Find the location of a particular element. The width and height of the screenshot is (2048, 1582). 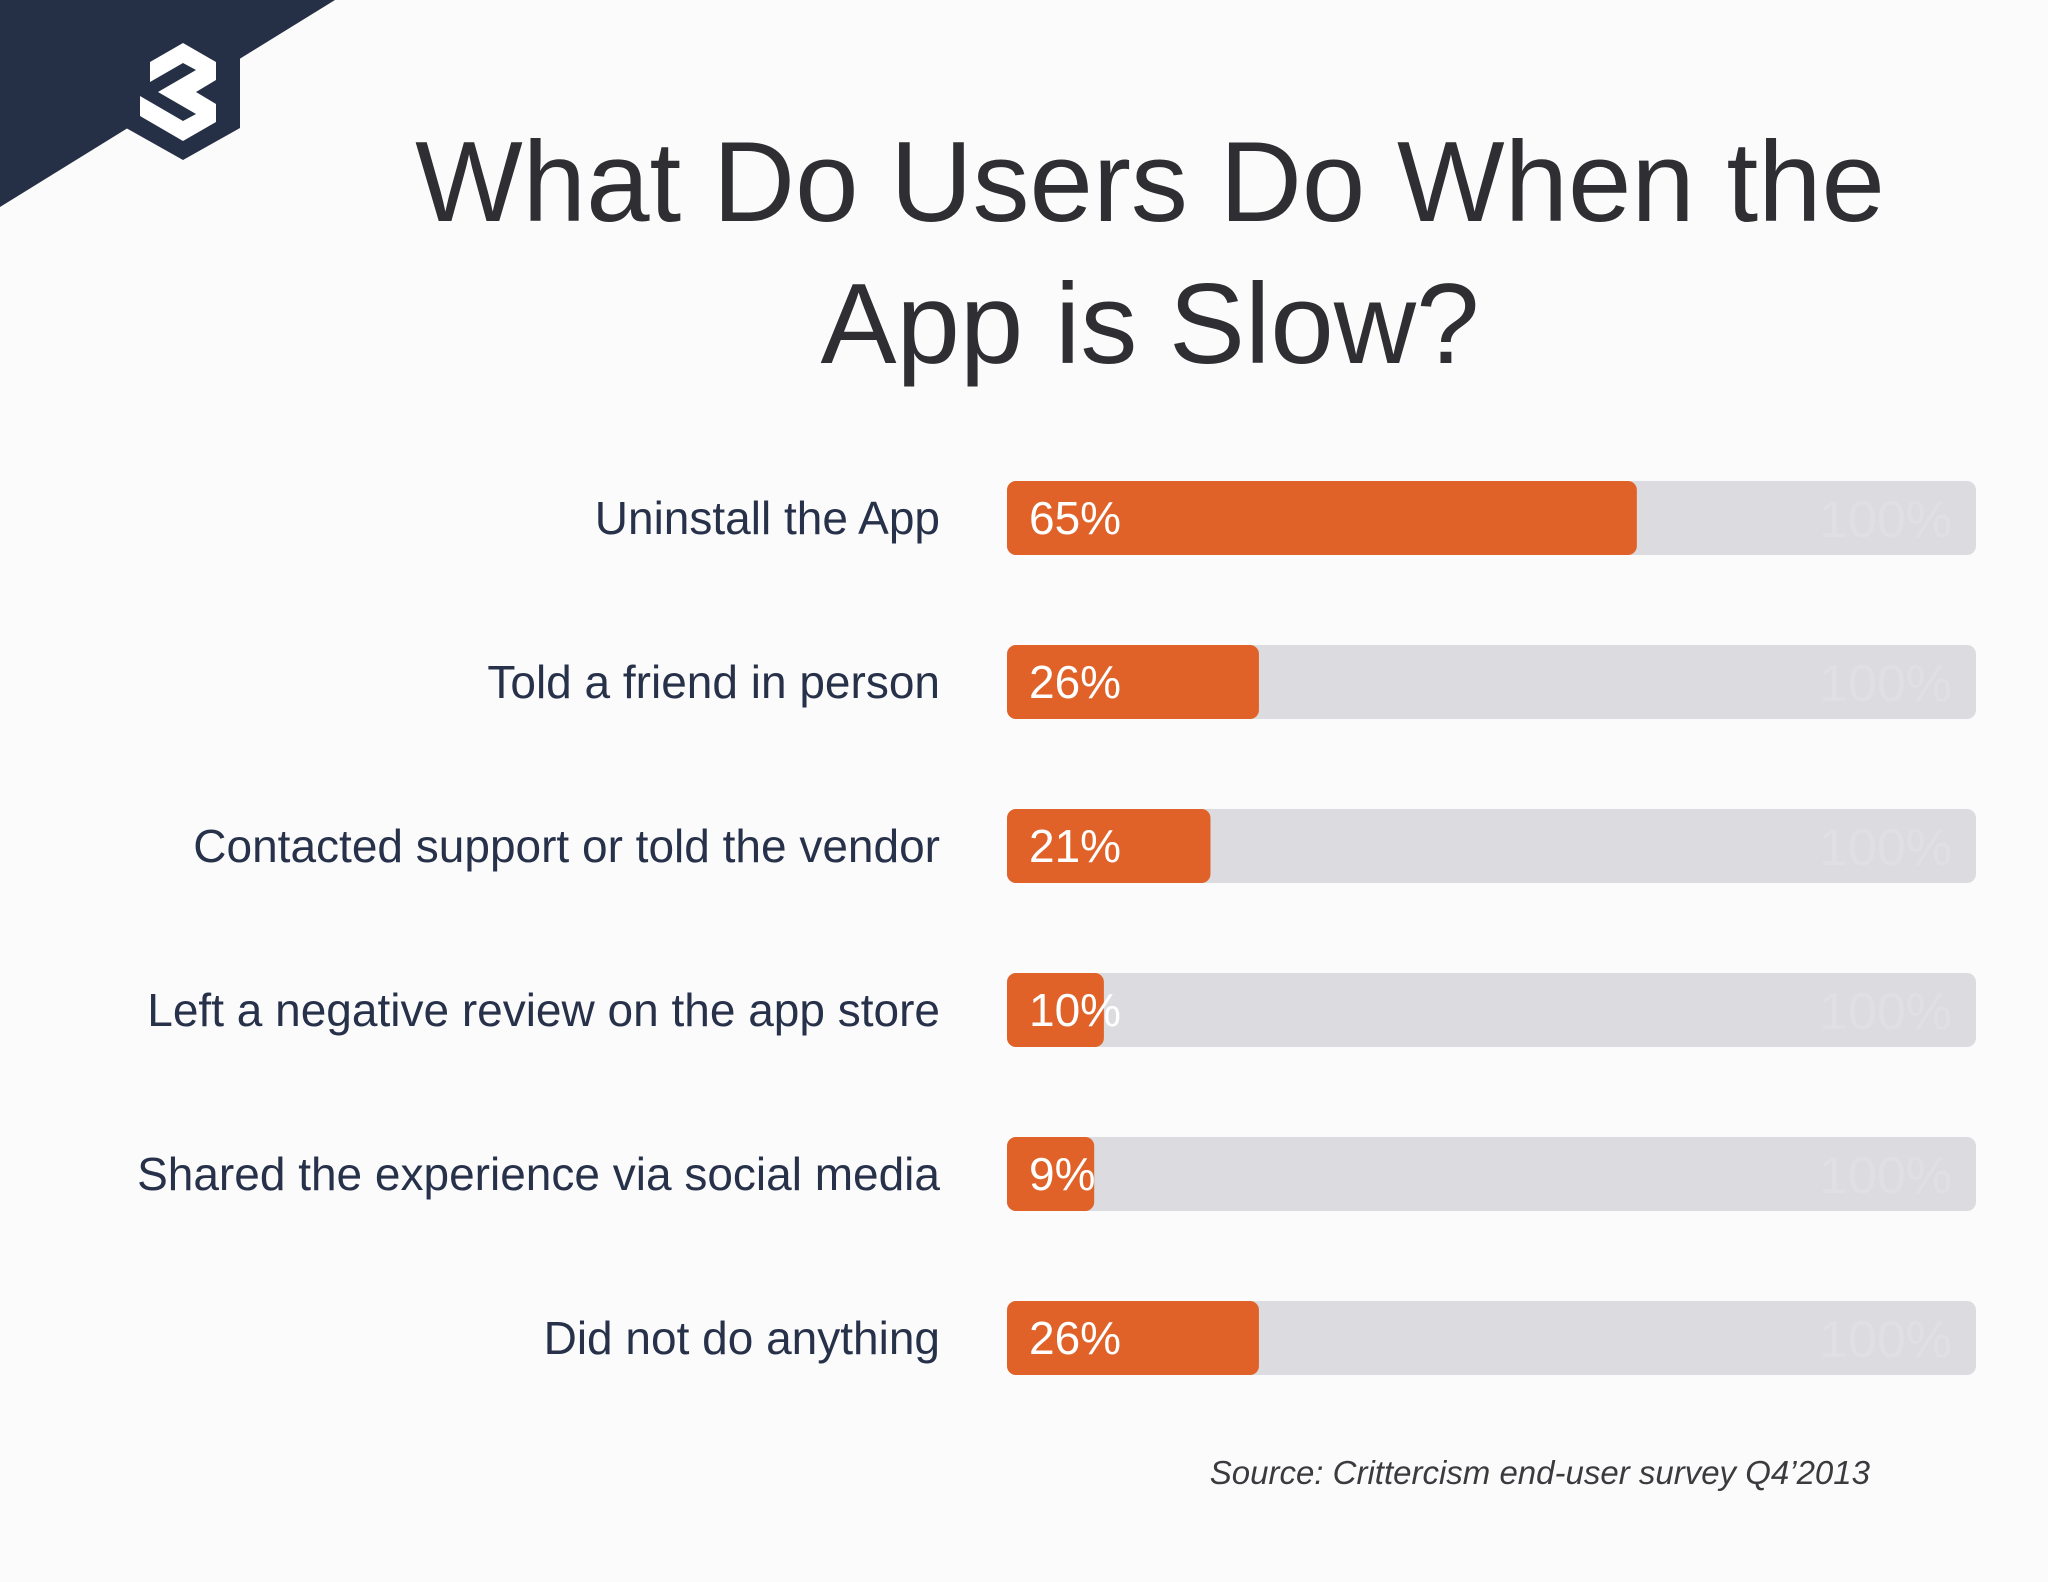

bar-row: Uninstall the App 65% 100% is located at coordinates (1285, 518).